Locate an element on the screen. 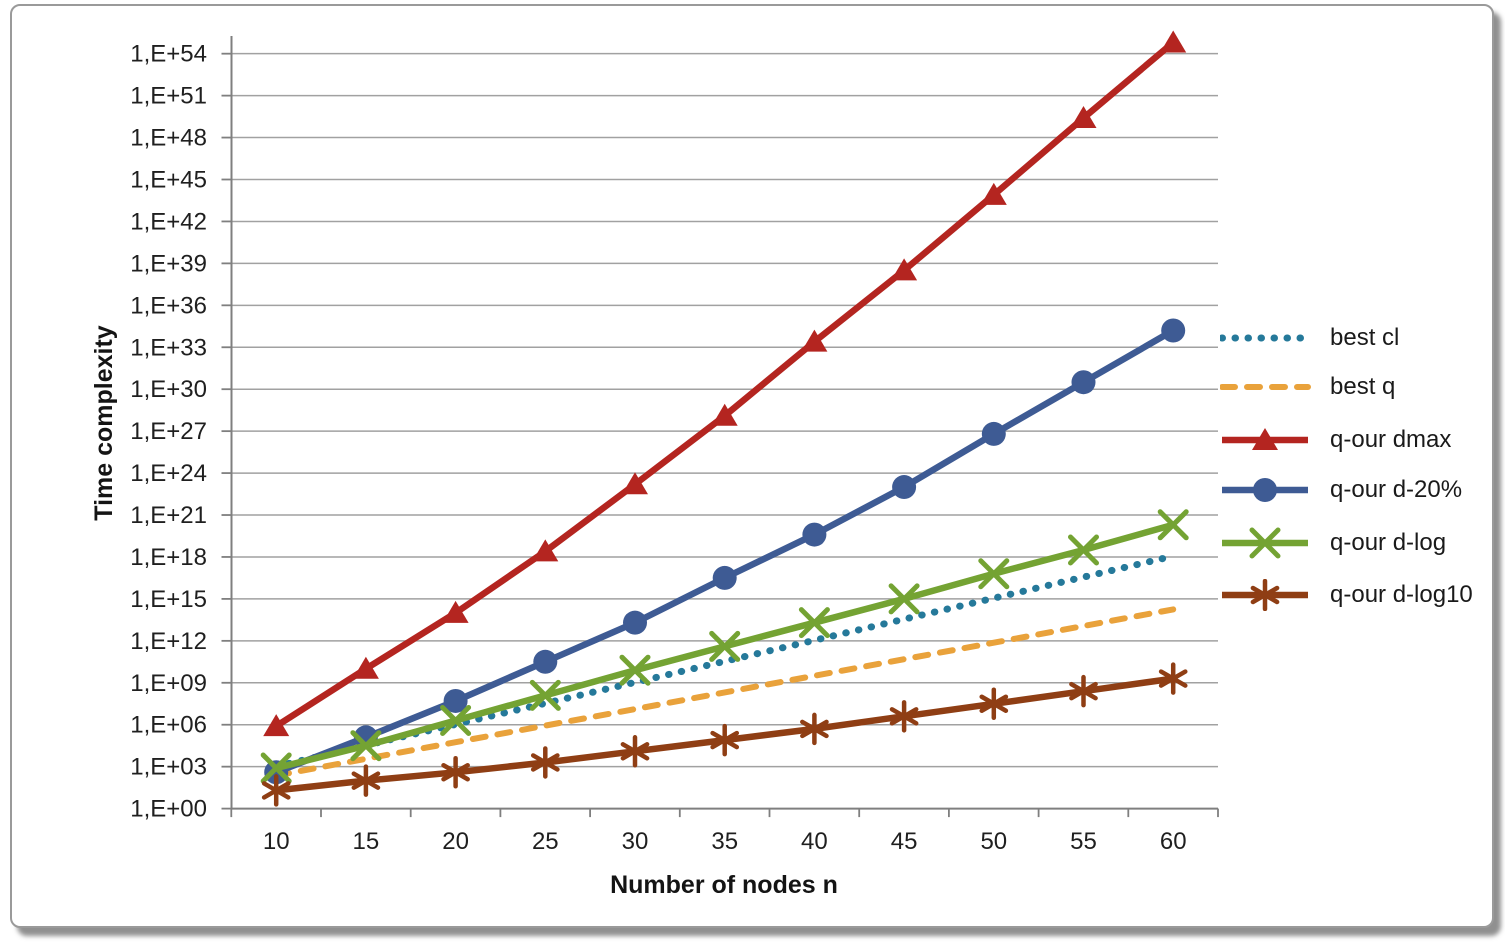  legend-swatch-q-our-d-log is located at coordinates (1265, 543).